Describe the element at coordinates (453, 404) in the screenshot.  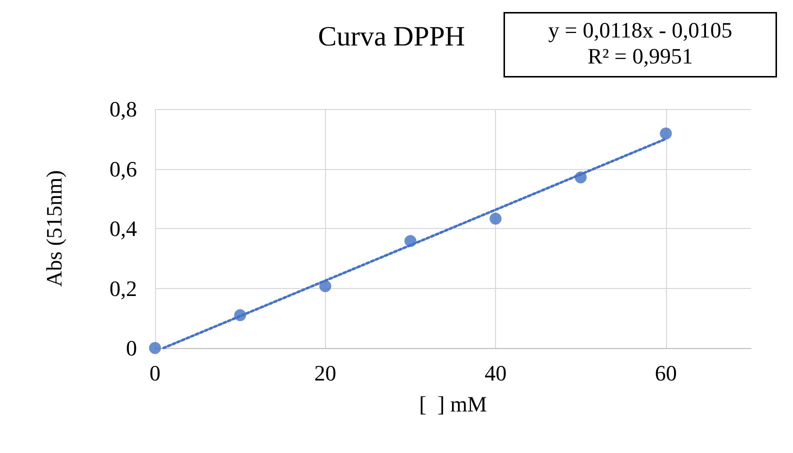
I see `x-axis-title: [ ] mM` at that location.